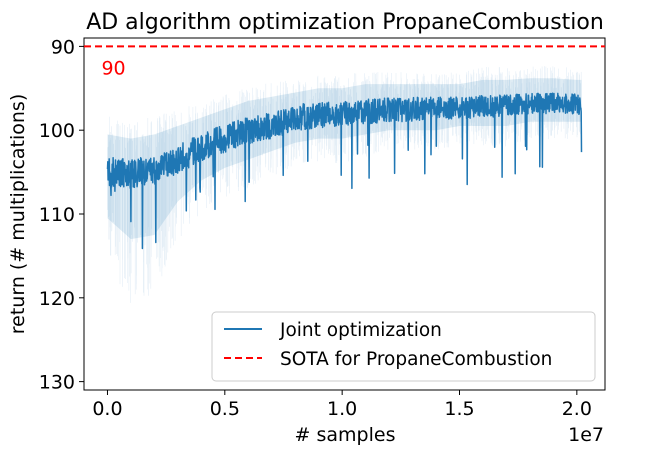 This screenshot has height=455, width=649. I want to click on y-tick-label: 120, so click(57, 299).